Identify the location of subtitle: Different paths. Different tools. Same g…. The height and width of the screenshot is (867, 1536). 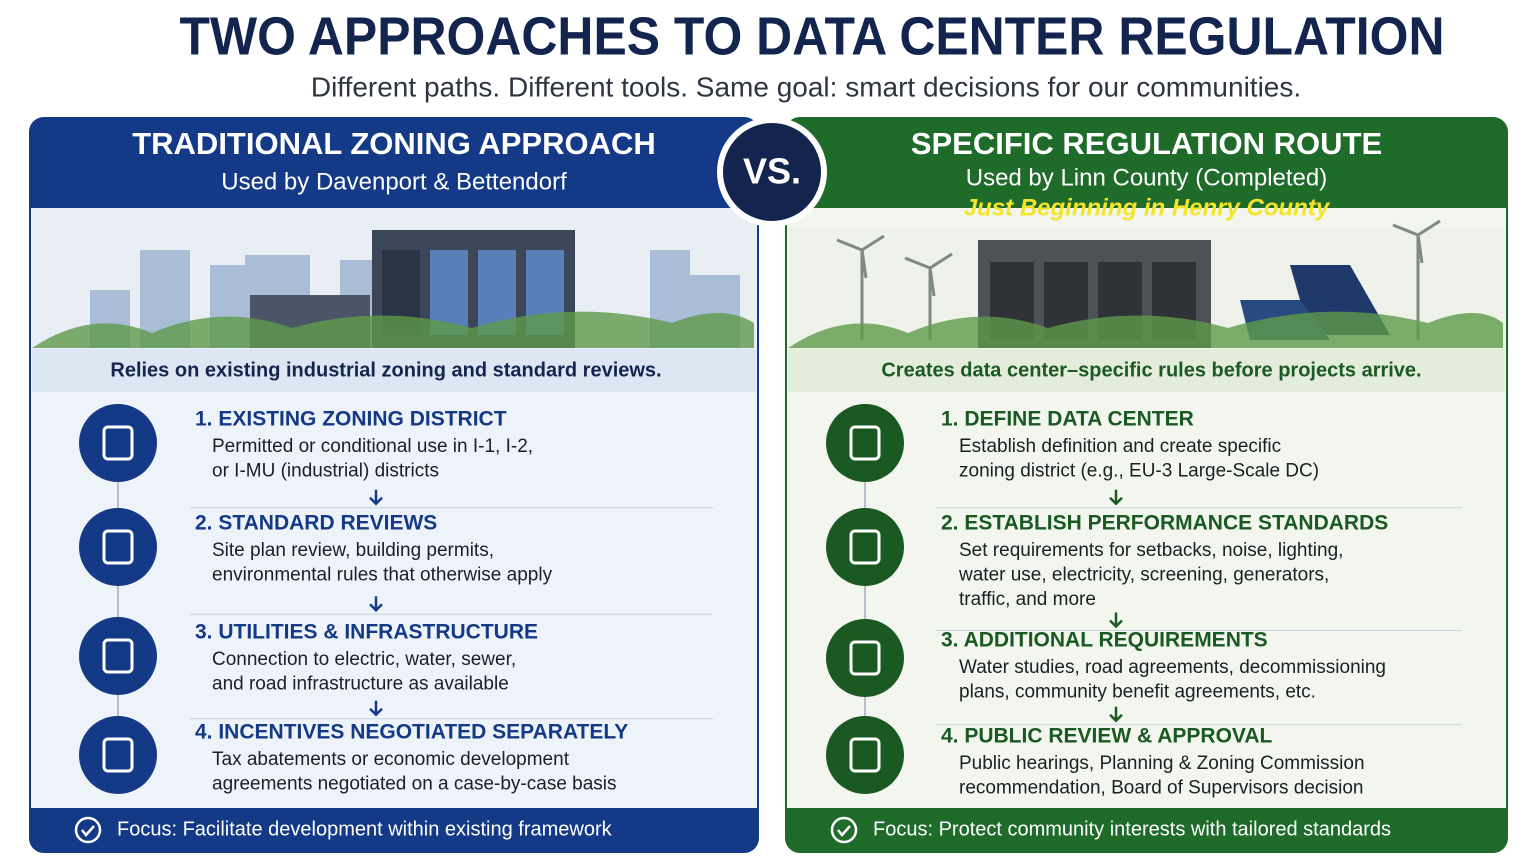
(806, 86).